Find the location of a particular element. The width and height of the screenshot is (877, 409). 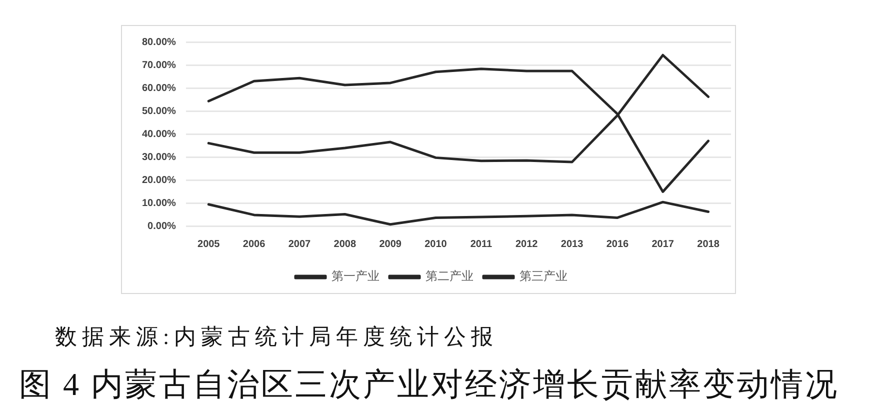

x-tick-label: 2011 is located at coordinates (481, 244).